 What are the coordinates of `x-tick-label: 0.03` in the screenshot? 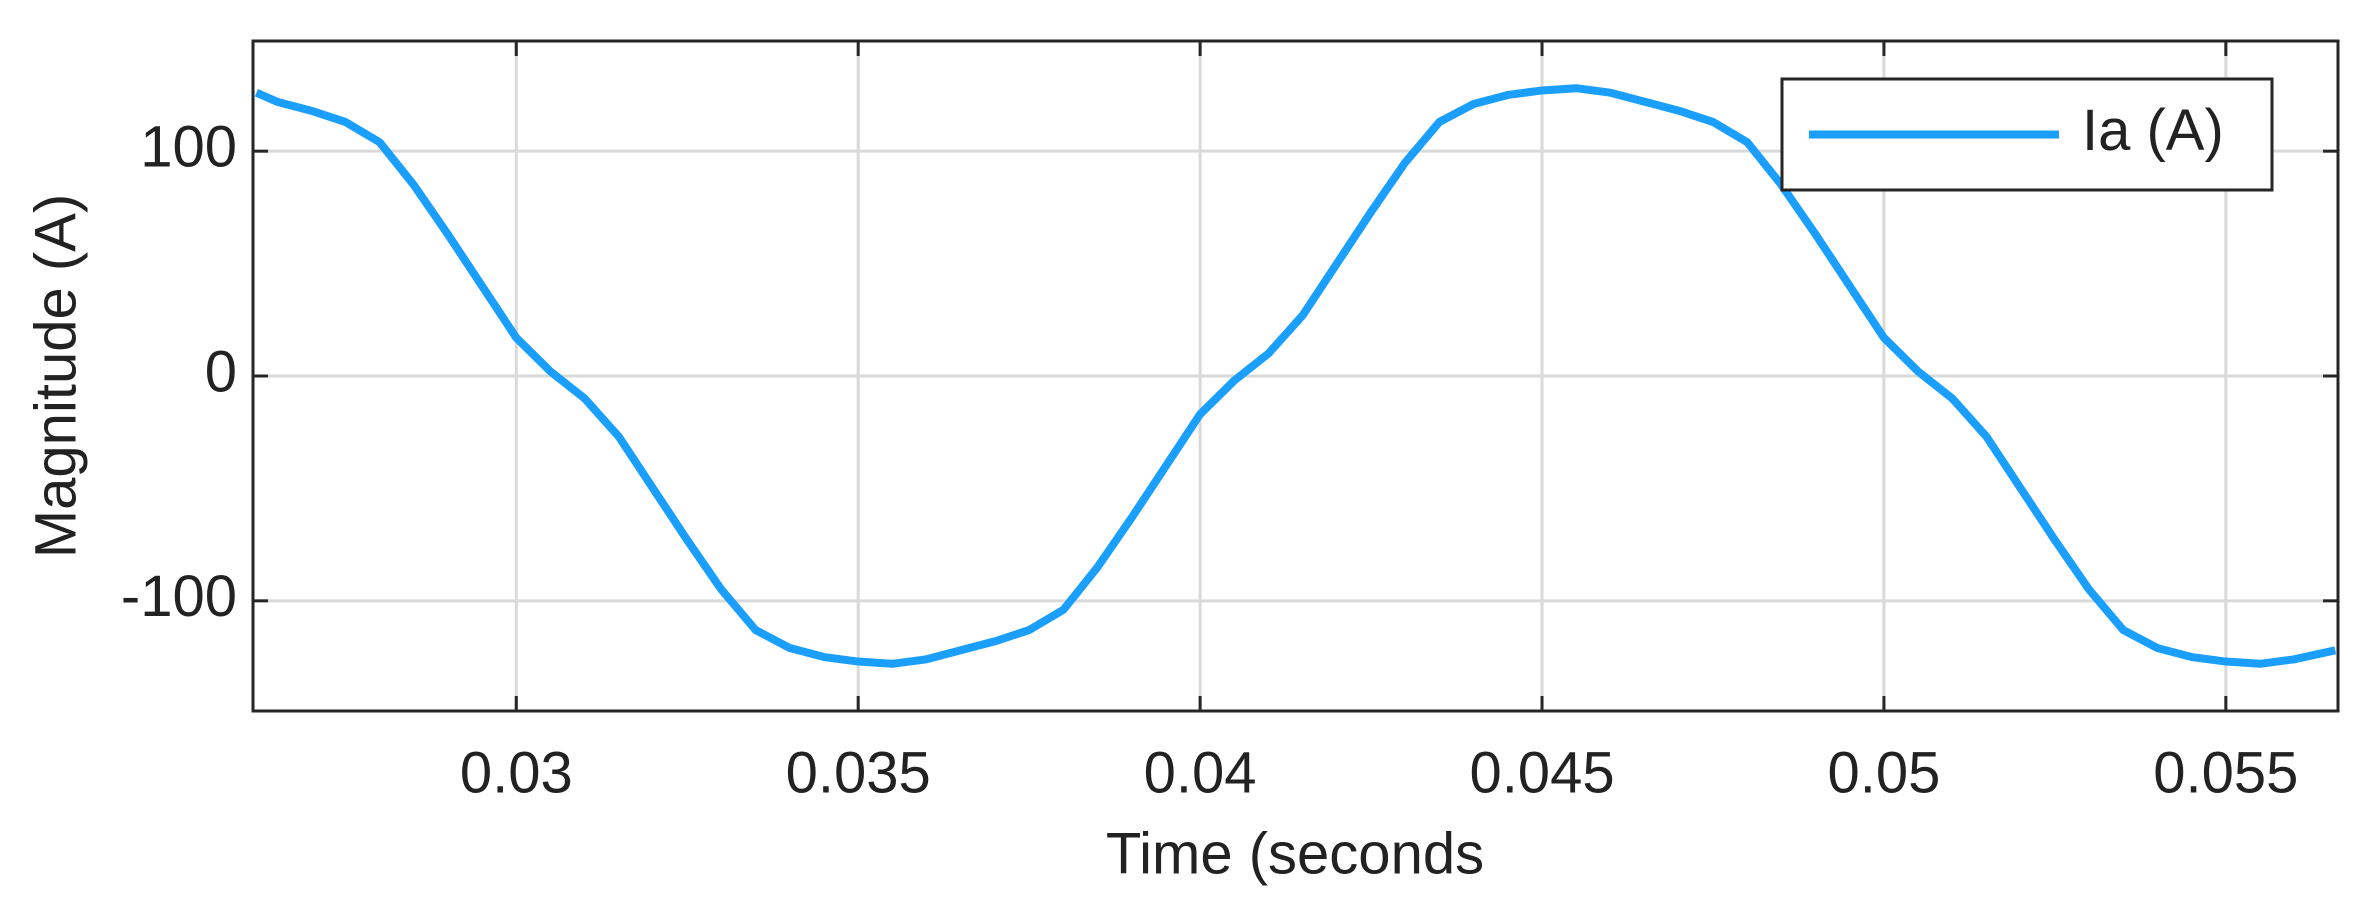 It's located at (516, 772).